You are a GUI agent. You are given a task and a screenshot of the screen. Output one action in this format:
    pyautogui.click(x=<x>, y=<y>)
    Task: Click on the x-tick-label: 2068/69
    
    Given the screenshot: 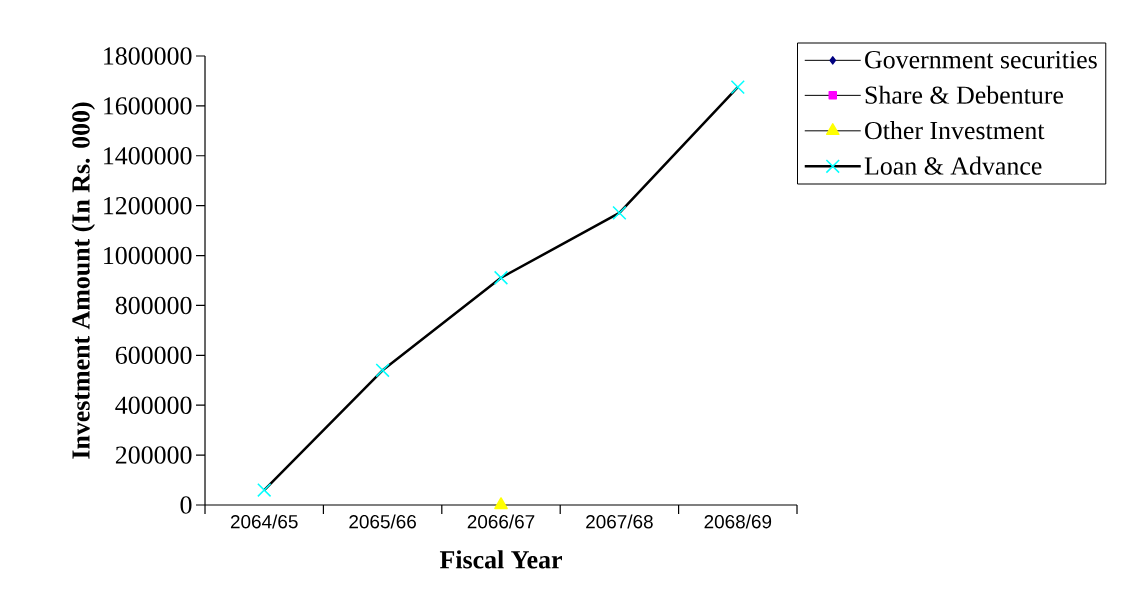 What is the action you would take?
    pyautogui.click(x=738, y=521)
    